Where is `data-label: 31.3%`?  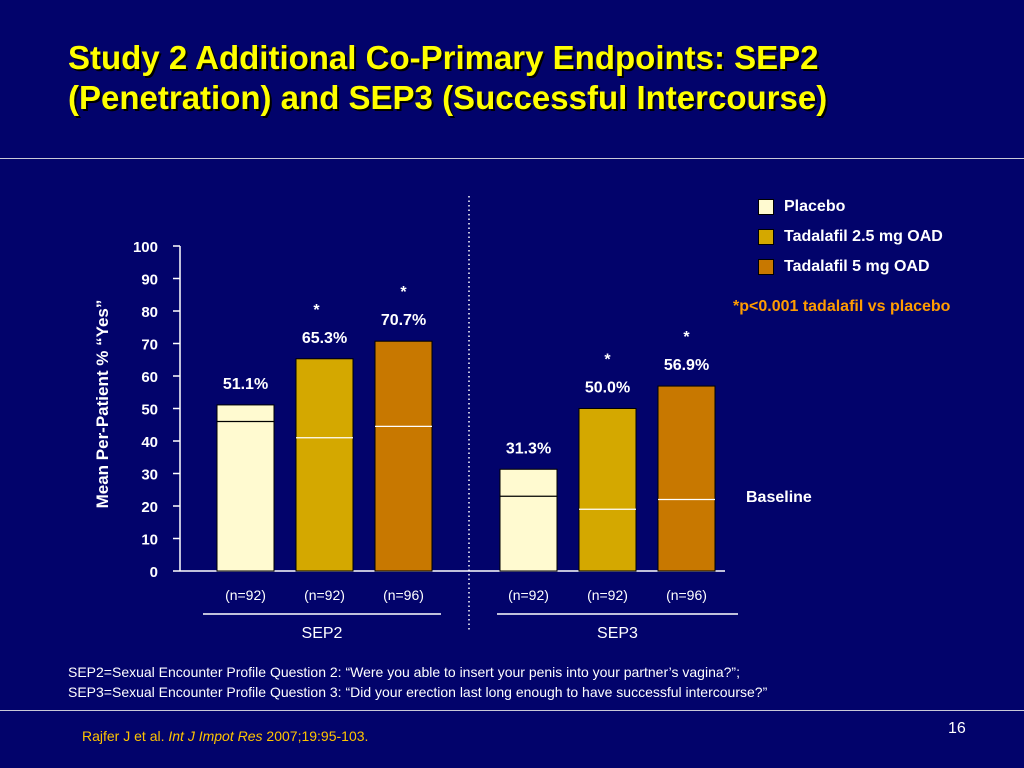 data-label: 31.3% is located at coordinates (528, 448).